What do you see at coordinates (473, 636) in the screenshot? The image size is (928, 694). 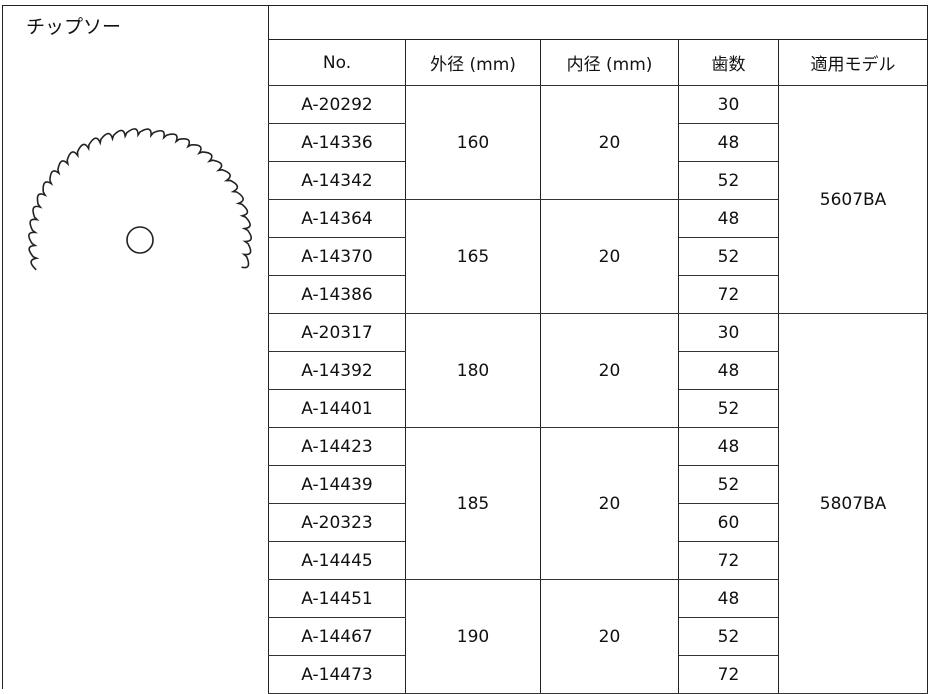 I see `outer-diameter: 190` at bounding box center [473, 636].